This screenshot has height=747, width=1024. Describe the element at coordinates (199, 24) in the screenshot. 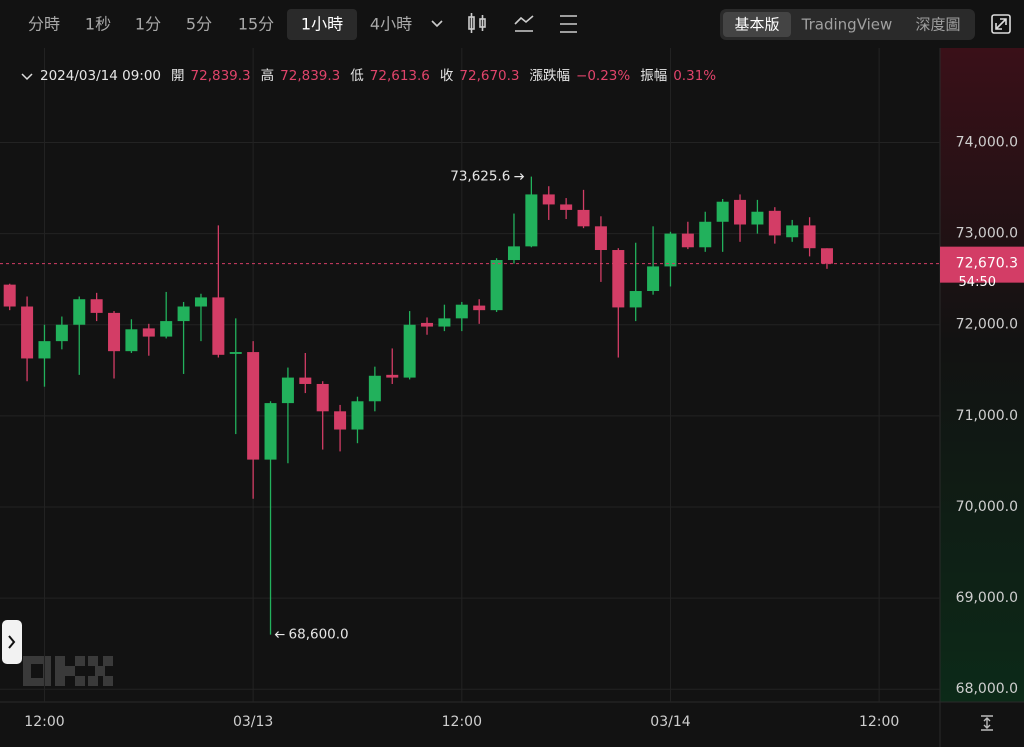

I see `interval-tab: 5分` at that location.